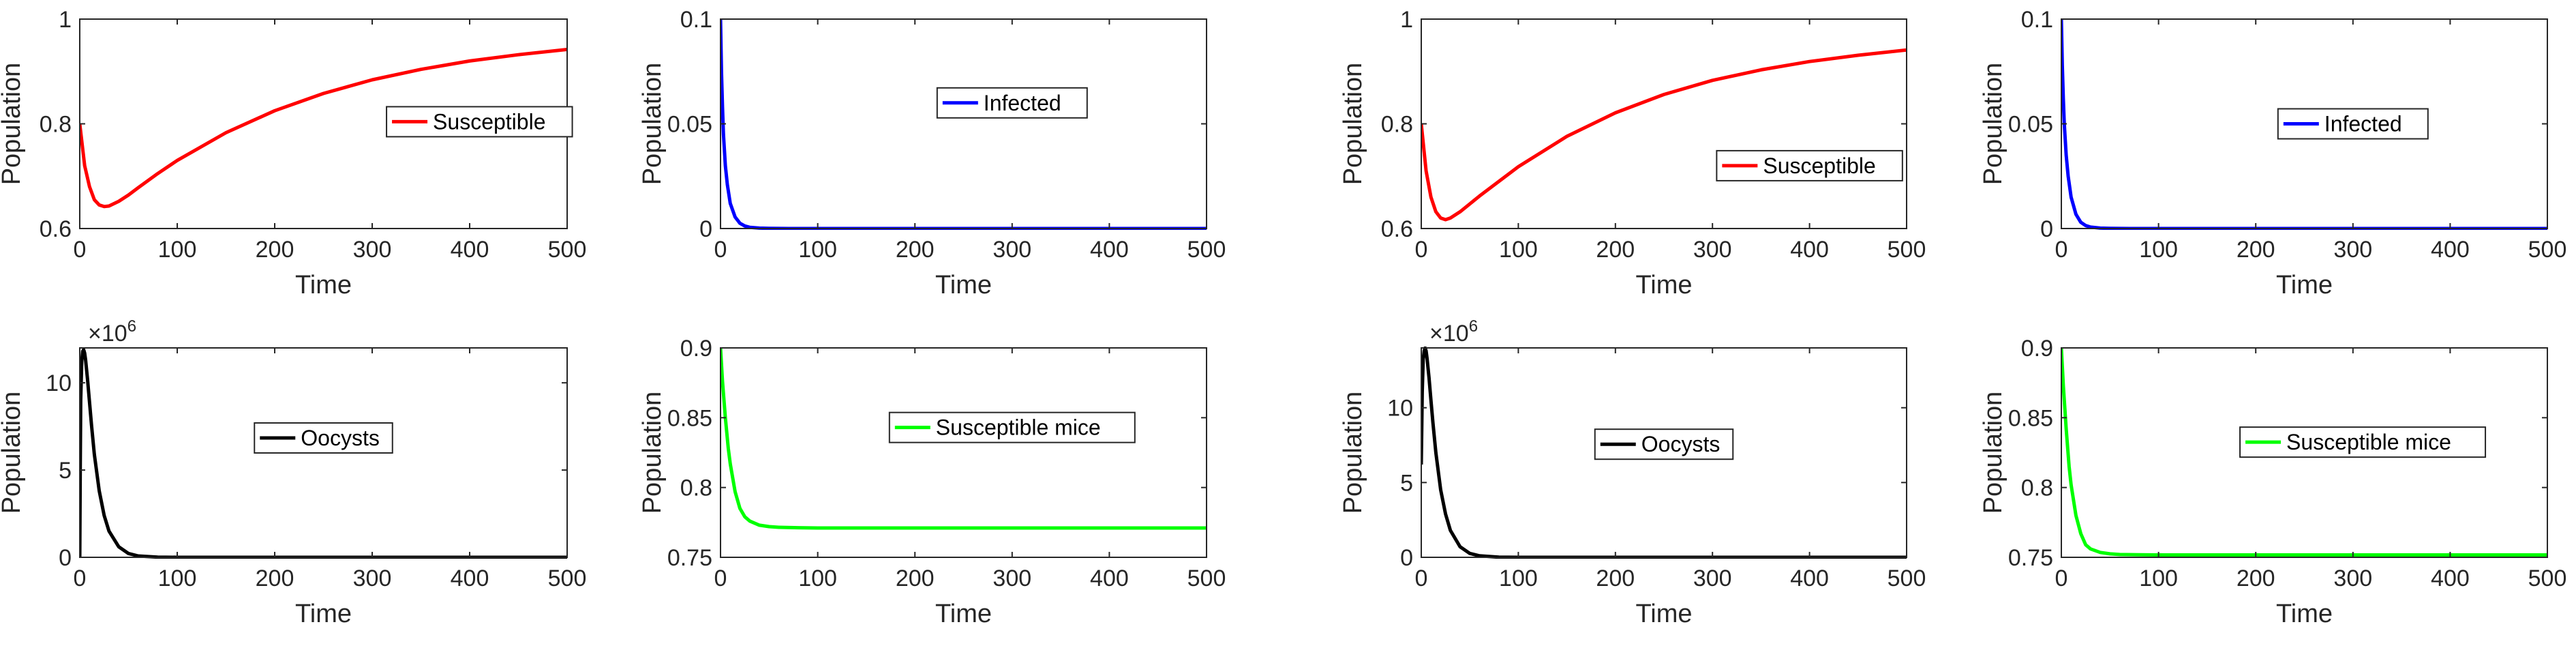  I want to click on legend-1: Susceptible, so click(479, 122).